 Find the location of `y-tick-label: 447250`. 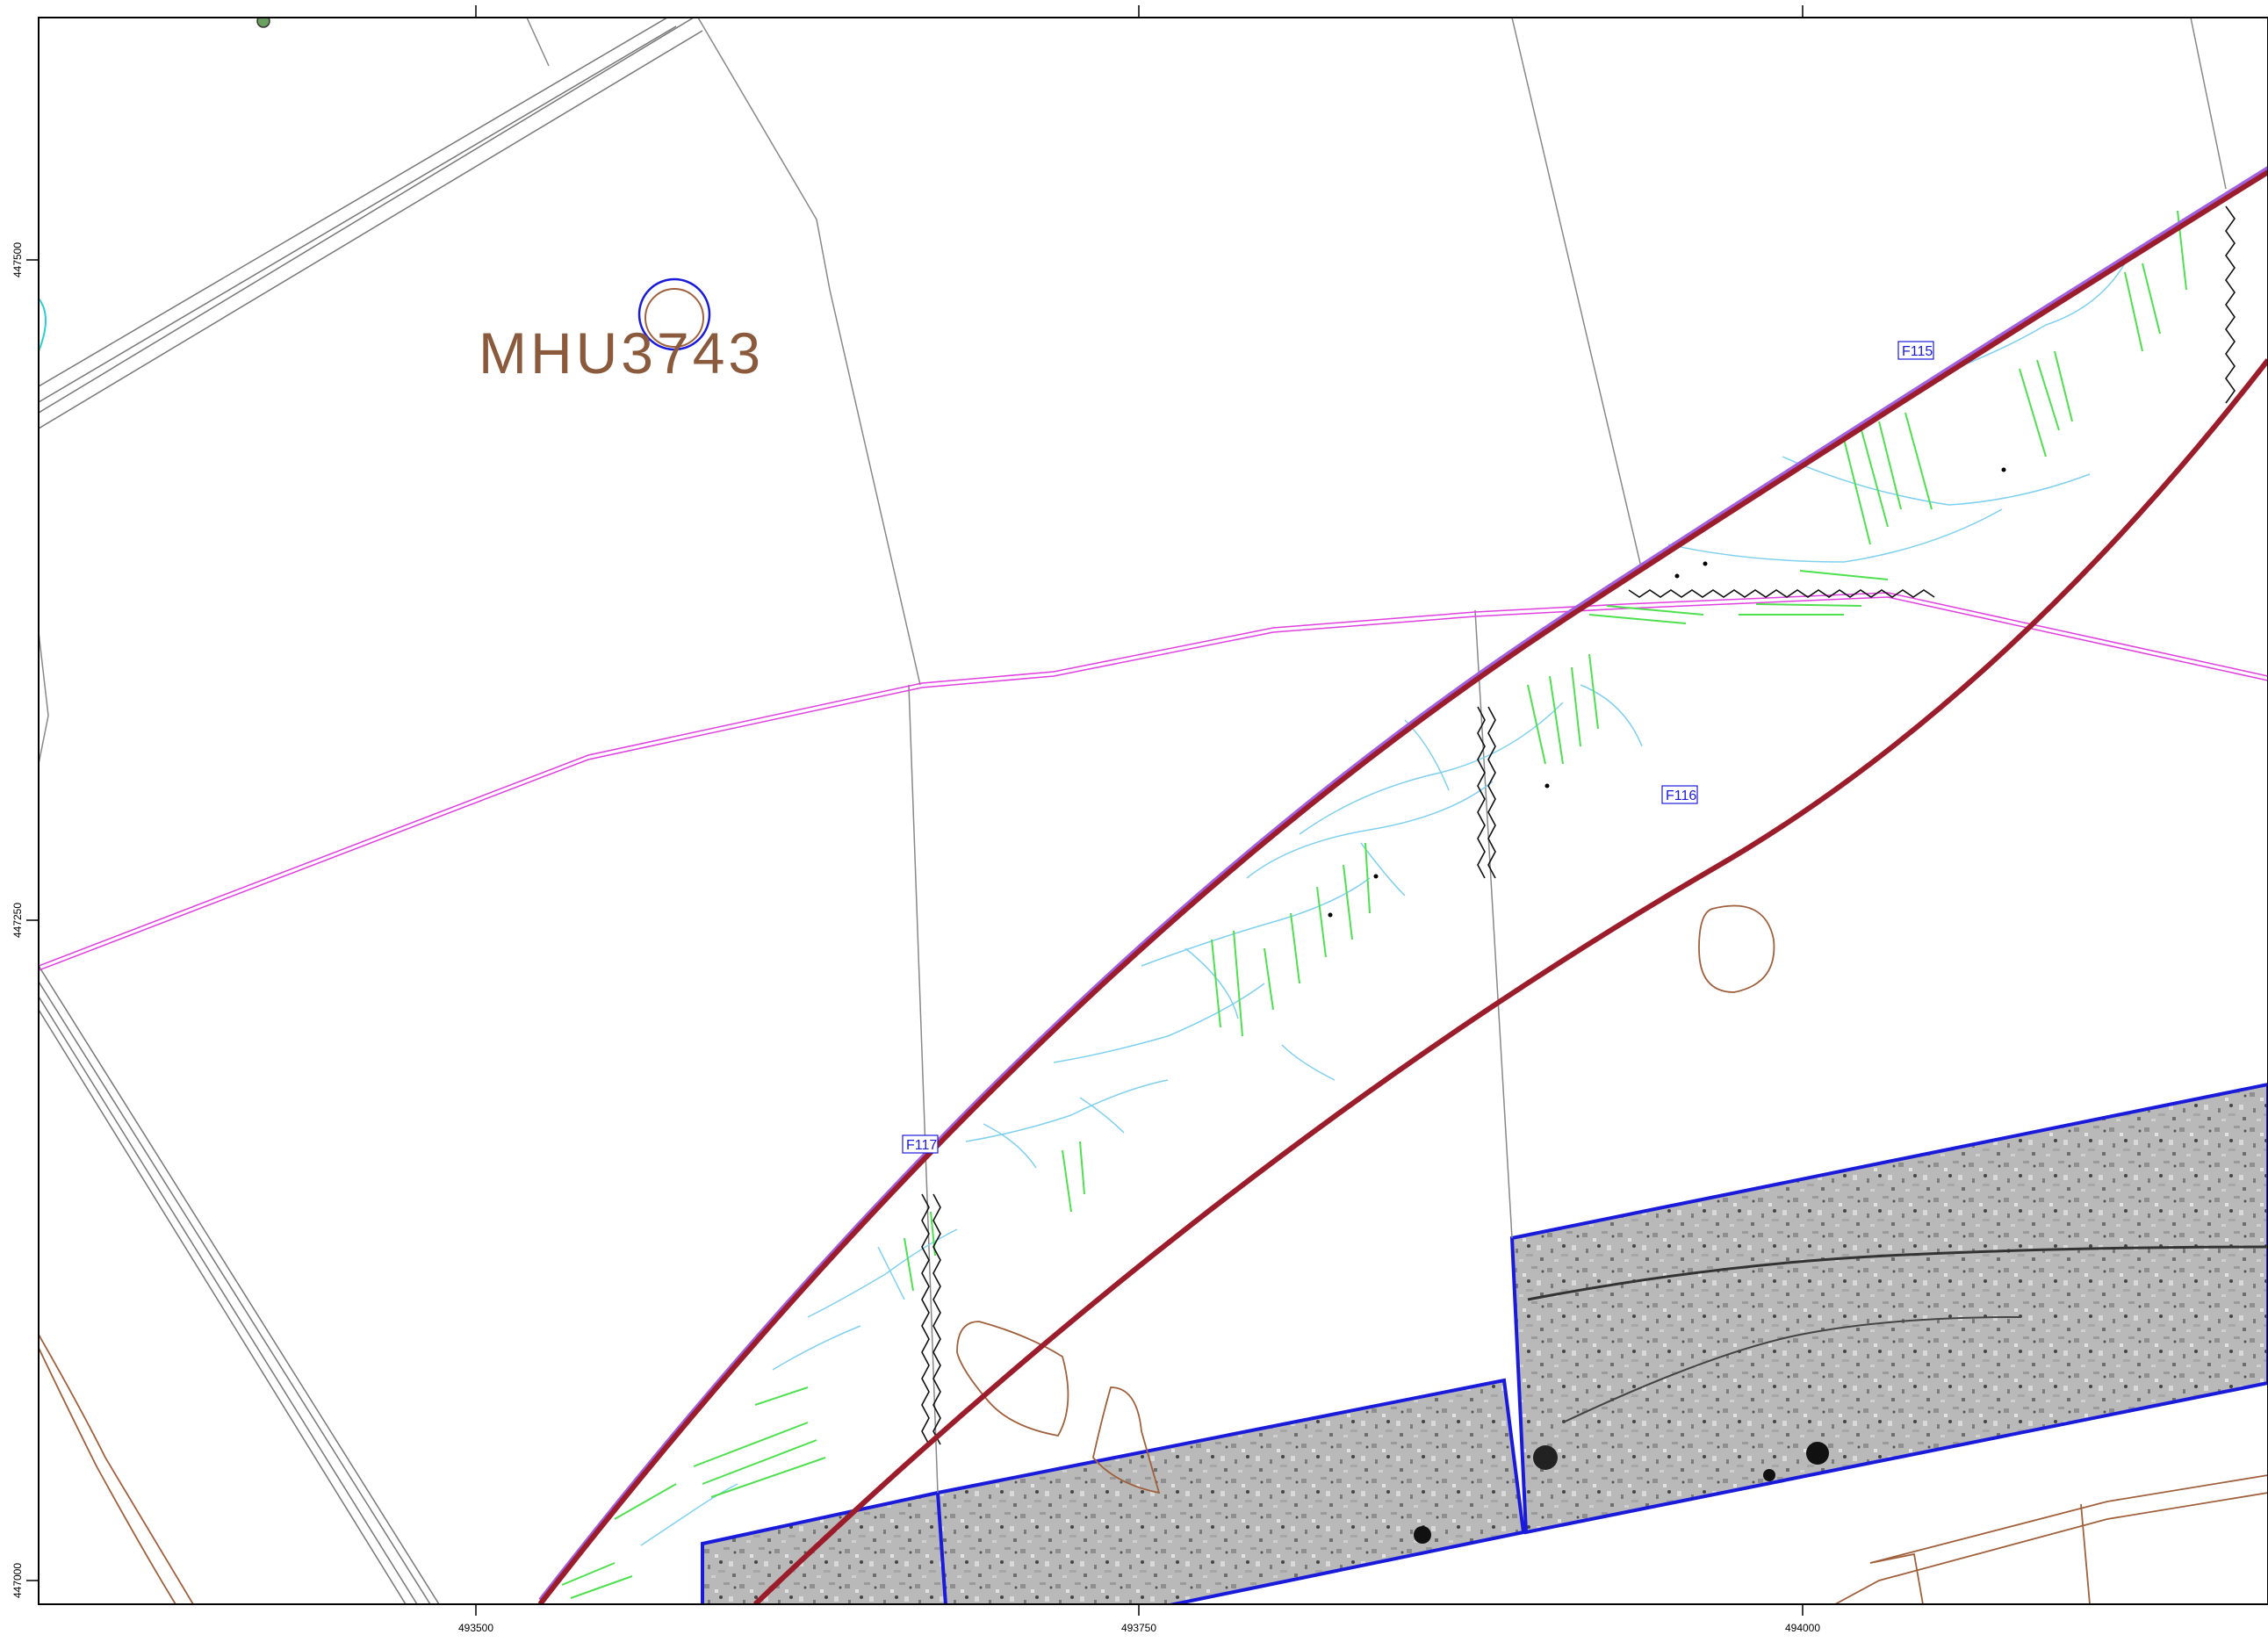

y-tick-label: 447250 is located at coordinates (17, 920).